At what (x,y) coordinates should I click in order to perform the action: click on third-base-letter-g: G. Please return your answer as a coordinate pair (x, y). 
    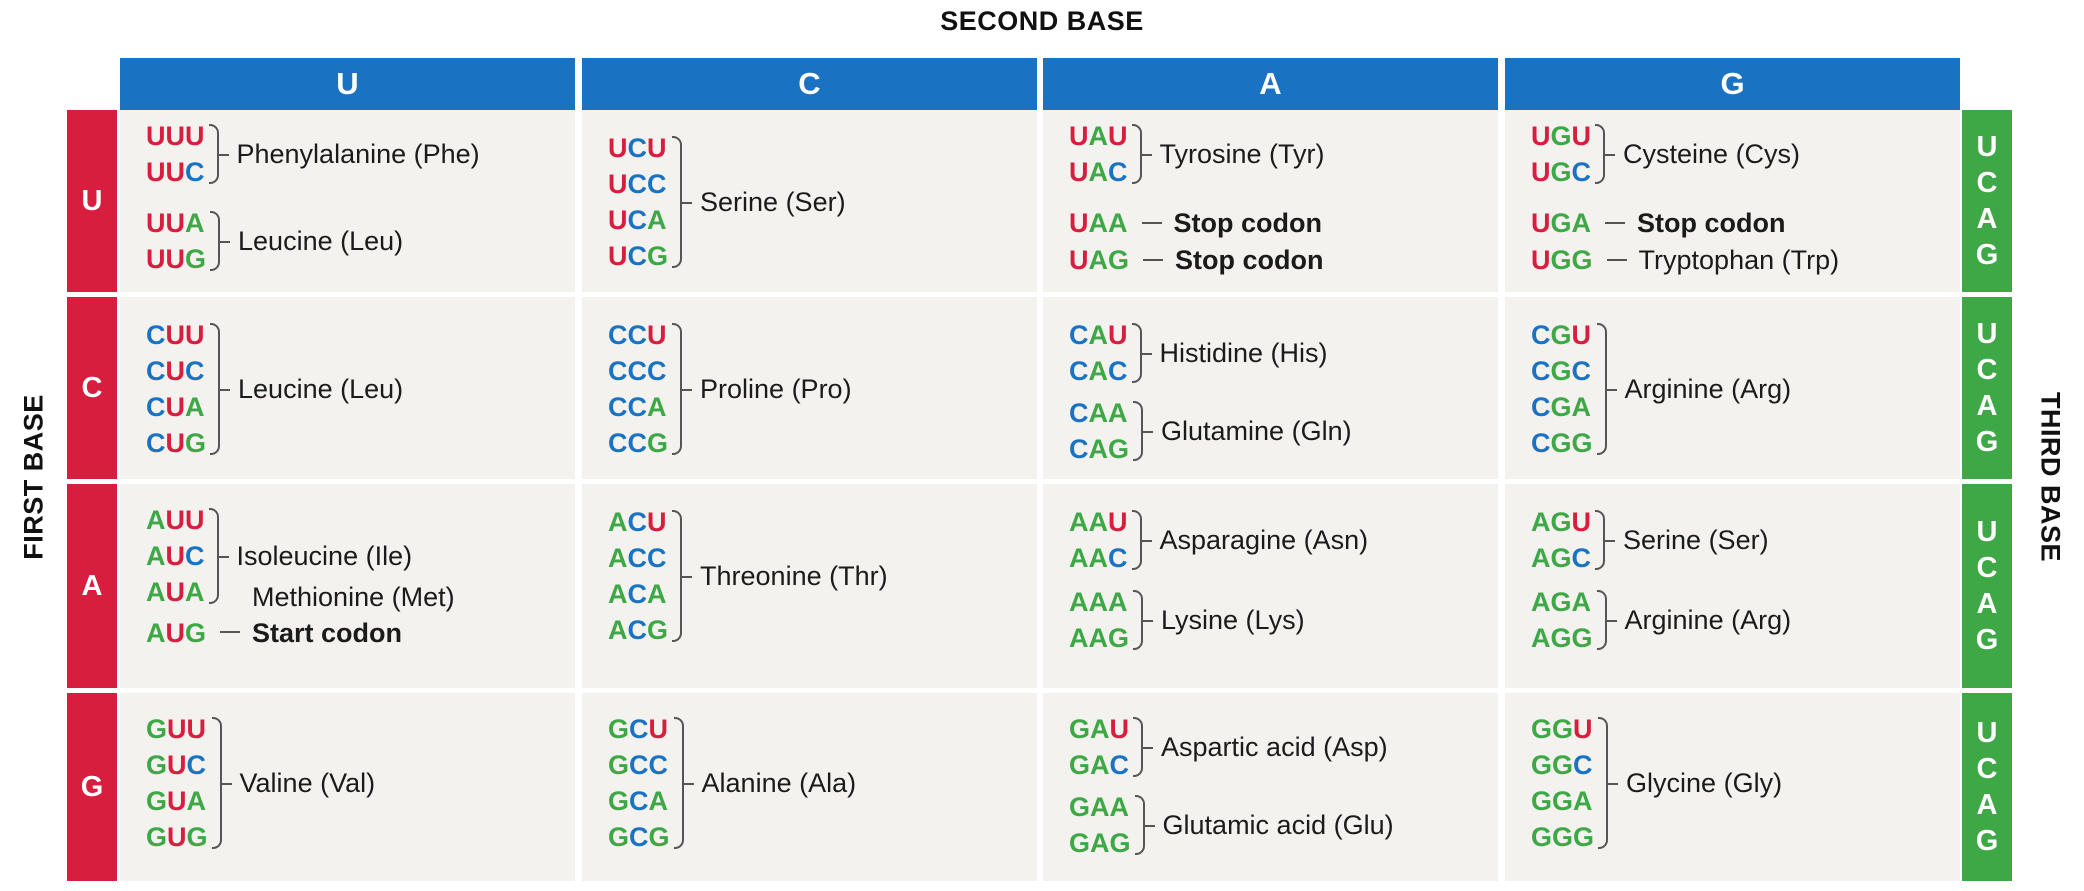
    Looking at the image, I should click on (1987, 640).